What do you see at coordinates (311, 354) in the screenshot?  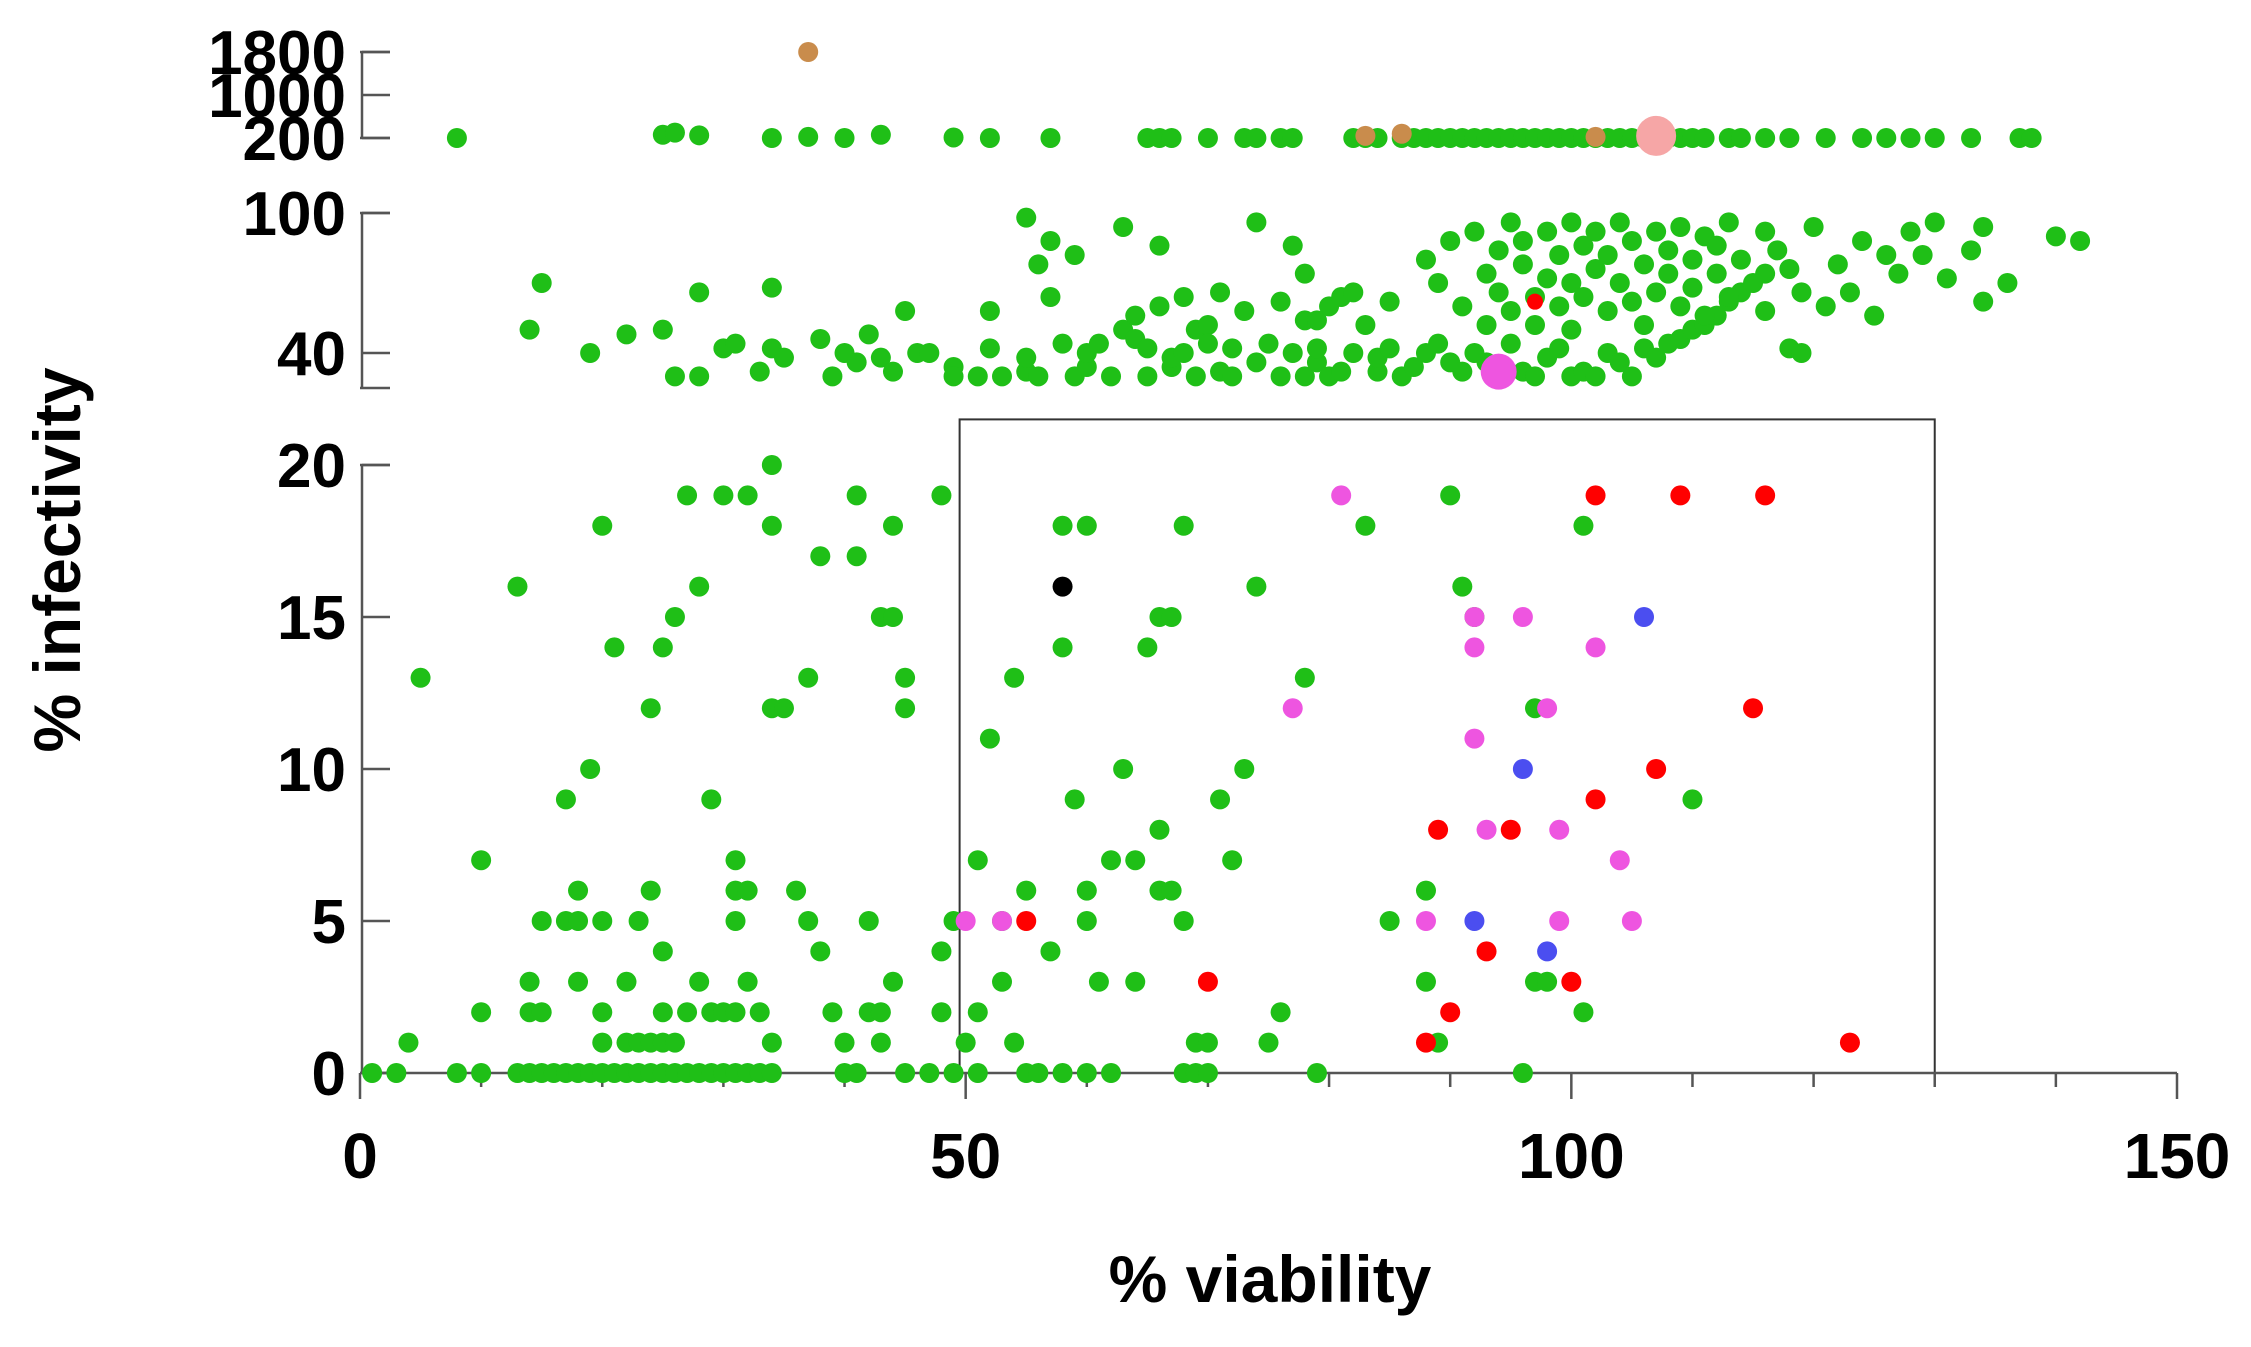 I see `y-tick-label: 40` at bounding box center [311, 354].